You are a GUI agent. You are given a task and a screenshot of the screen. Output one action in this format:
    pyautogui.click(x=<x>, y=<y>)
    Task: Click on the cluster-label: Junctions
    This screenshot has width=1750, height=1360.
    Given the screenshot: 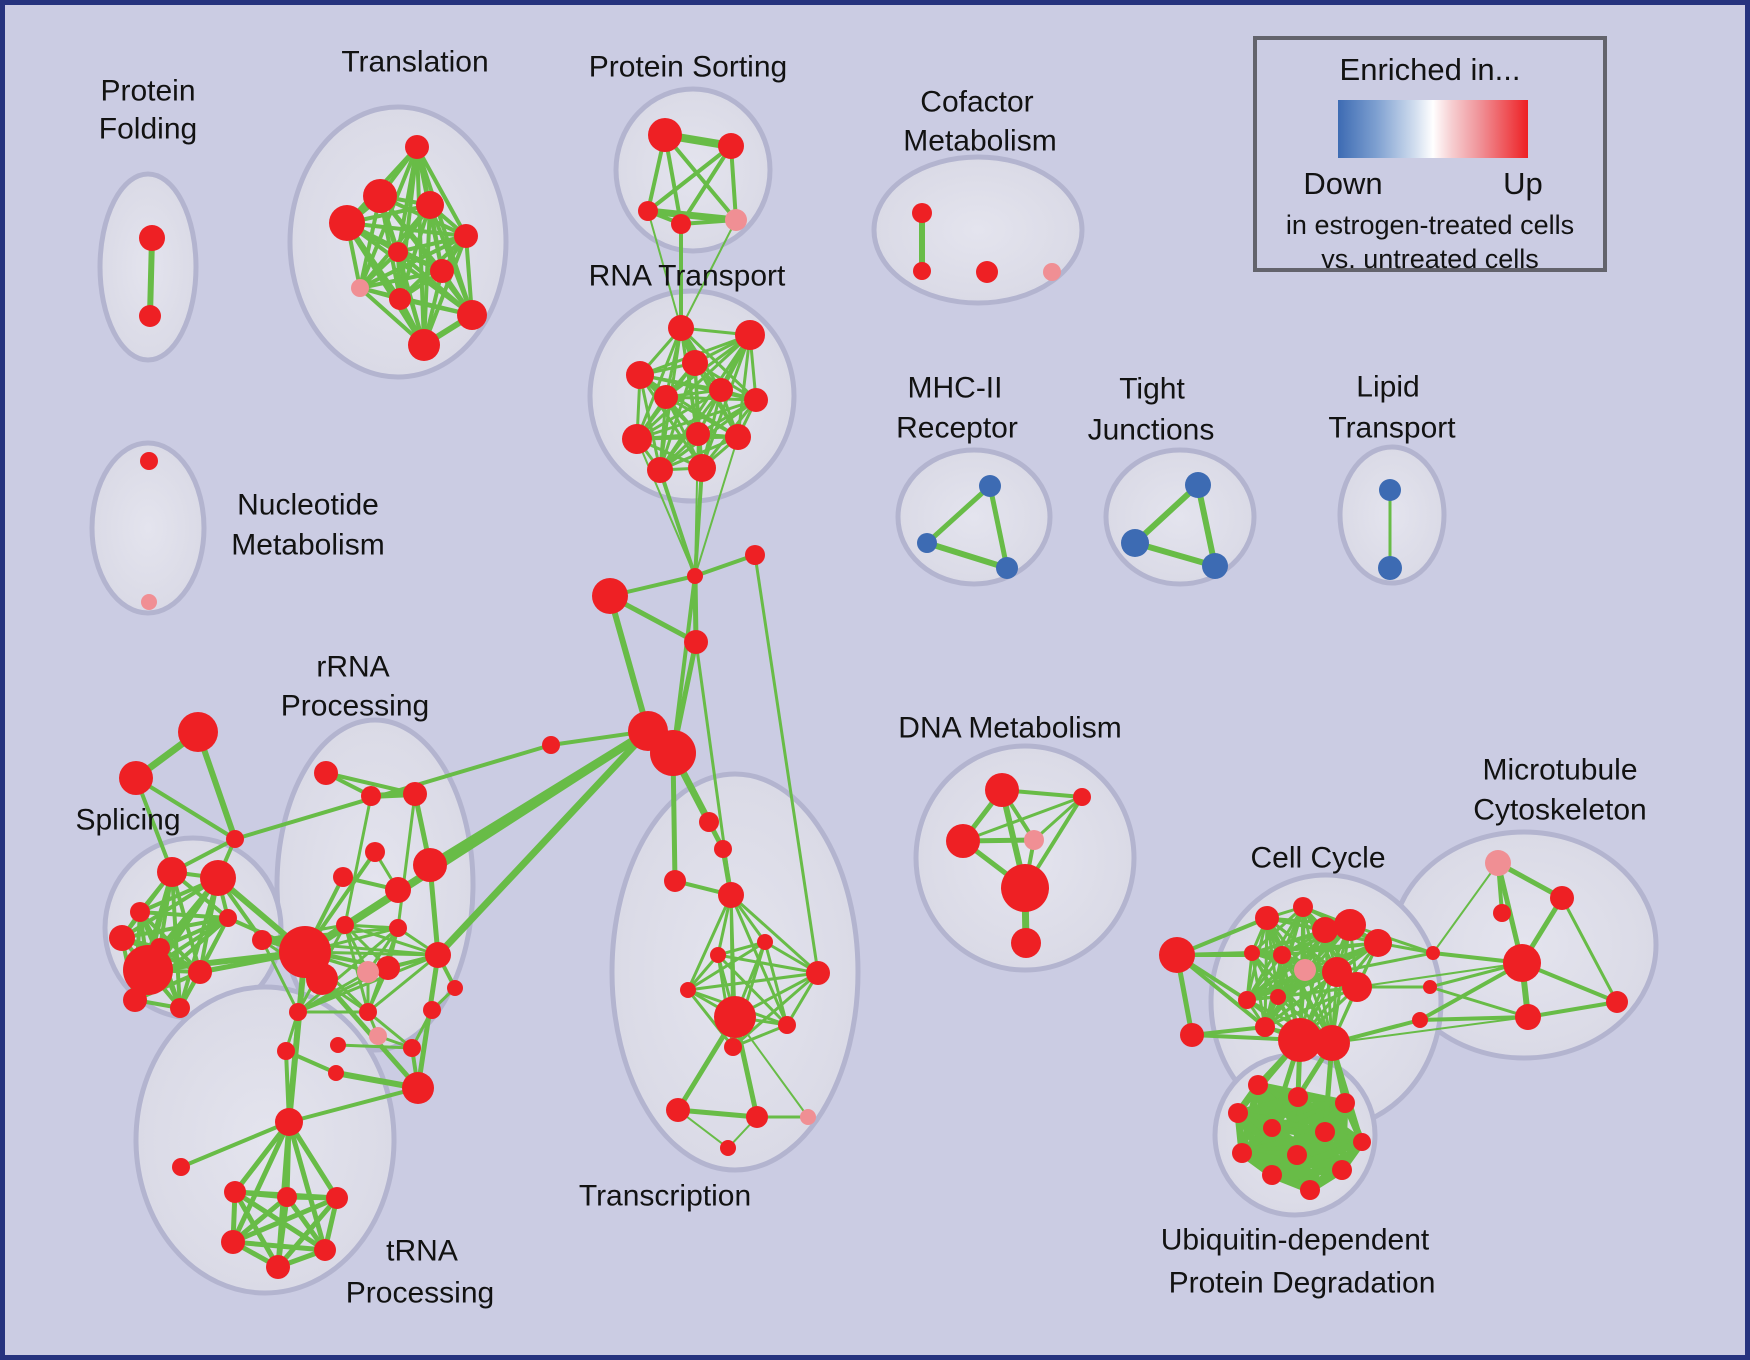 What is the action you would take?
    pyautogui.click(x=1151, y=430)
    